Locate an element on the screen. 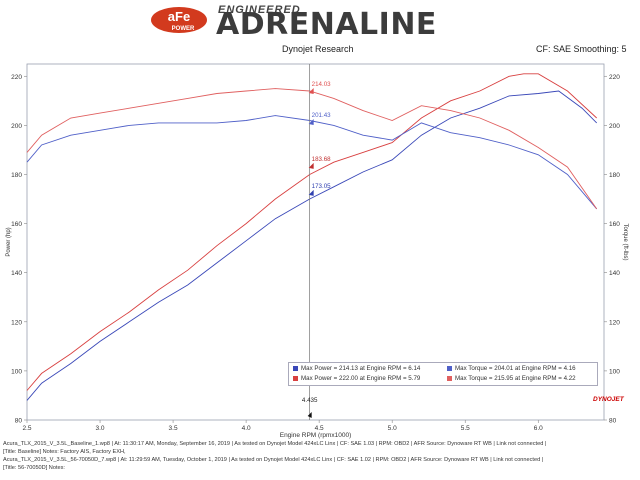 The height and width of the screenshot is (480, 640). legend-row-2-left: Max Power = 222.00 at Engine RPM = 5.79 is located at coordinates (361, 378).